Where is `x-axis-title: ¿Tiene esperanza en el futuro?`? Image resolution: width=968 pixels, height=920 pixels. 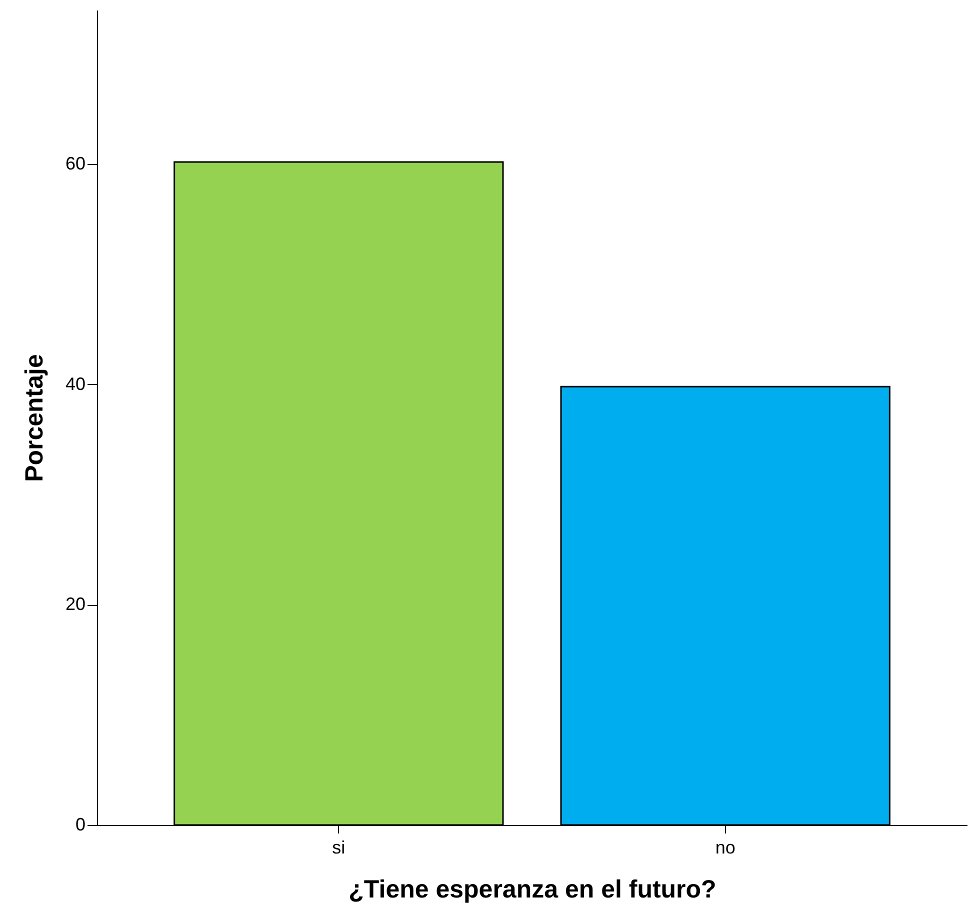
x-axis-title: ¿Tiene esperanza en el futuro? is located at coordinates (532, 890).